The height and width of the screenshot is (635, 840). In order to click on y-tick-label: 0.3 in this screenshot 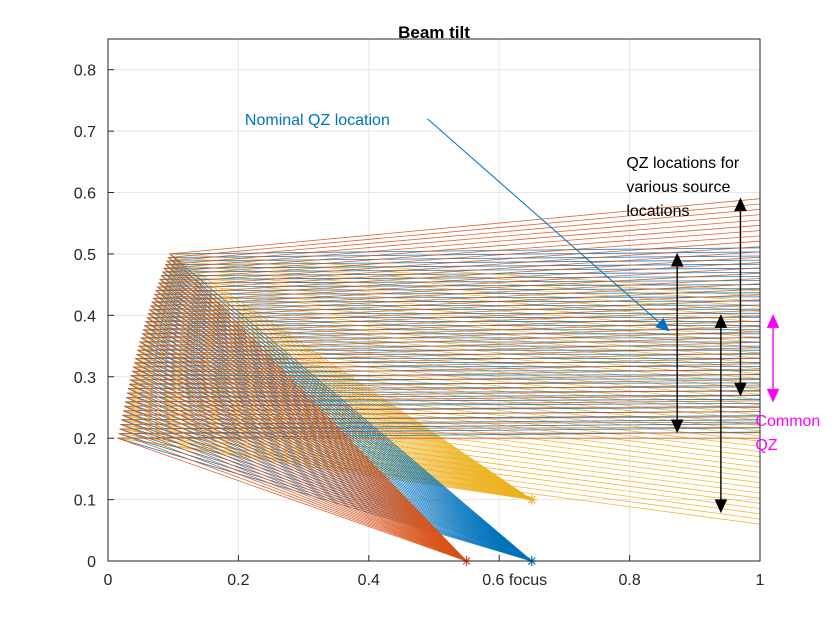, I will do `click(85, 378)`.